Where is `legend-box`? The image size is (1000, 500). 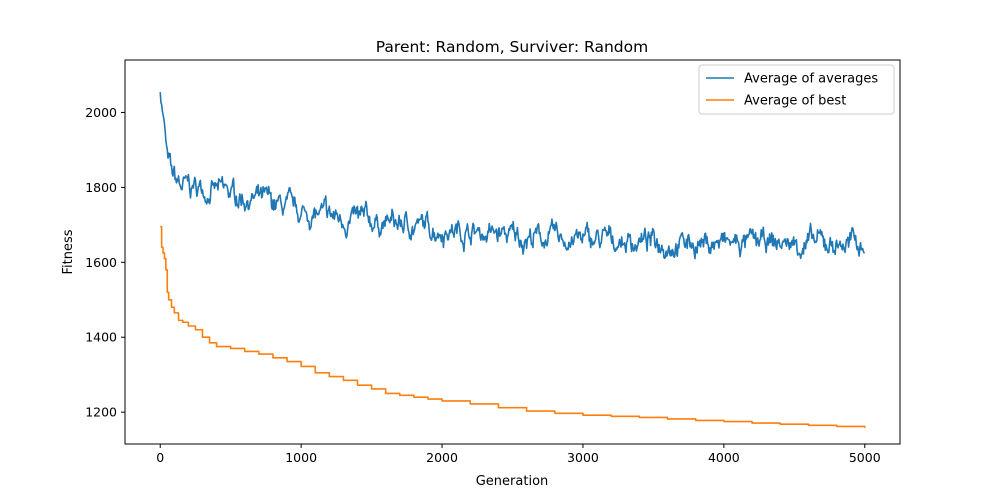
legend-box is located at coordinates (796, 89).